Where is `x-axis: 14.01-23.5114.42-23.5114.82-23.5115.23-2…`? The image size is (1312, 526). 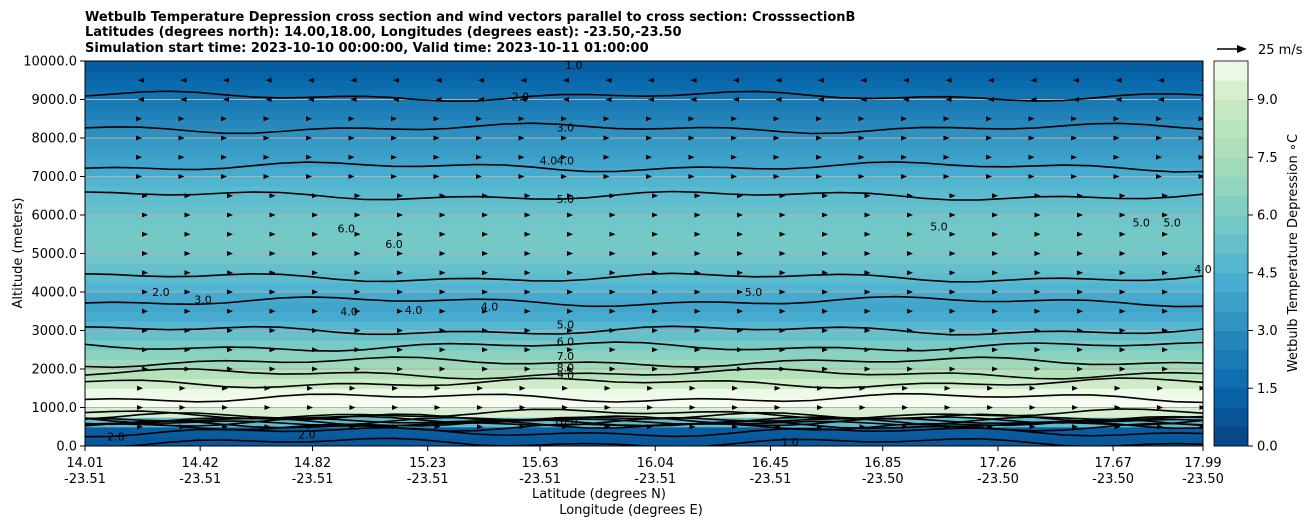 x-axis: 14.01-23.5114.42-23.5114.82-23.5115.23-2… is located at coordinates (644, 466).